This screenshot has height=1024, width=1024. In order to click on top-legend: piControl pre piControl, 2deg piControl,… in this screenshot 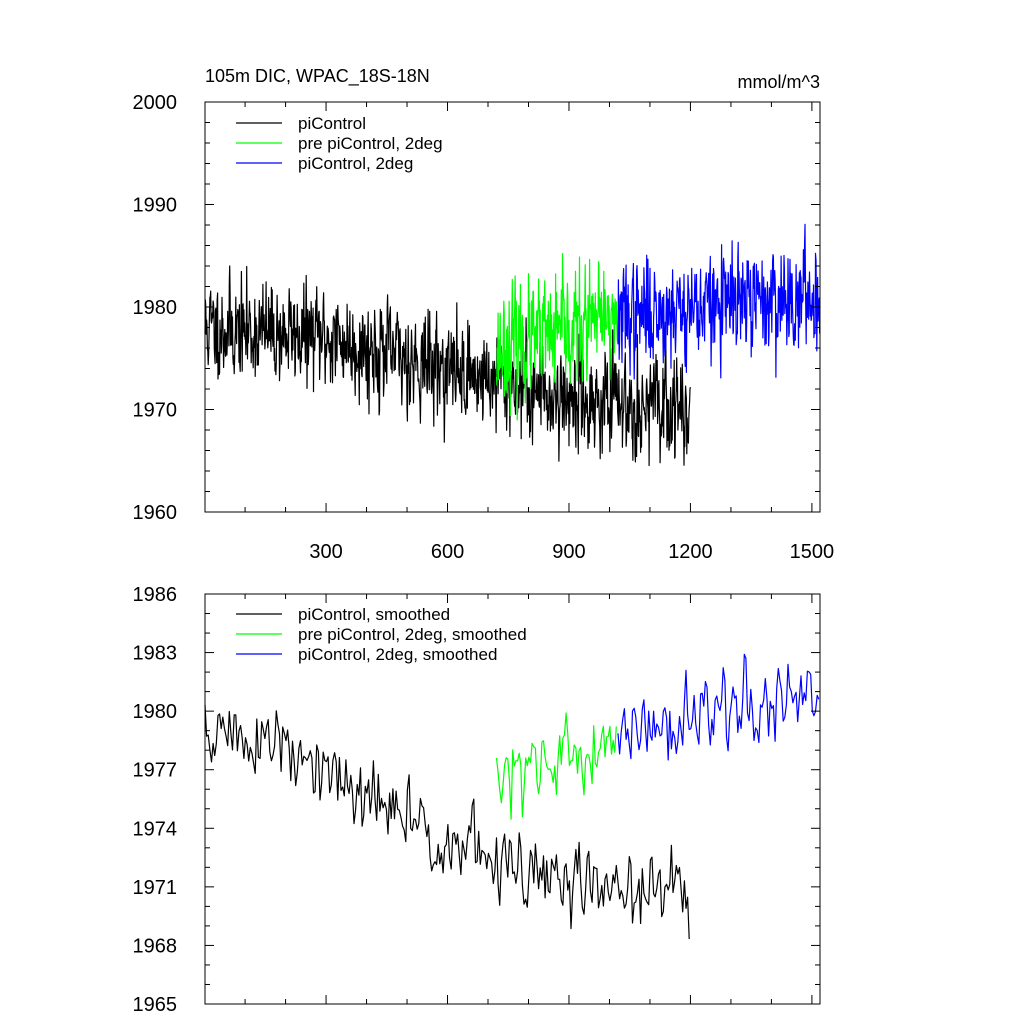, I will do `click(339, 143)`.